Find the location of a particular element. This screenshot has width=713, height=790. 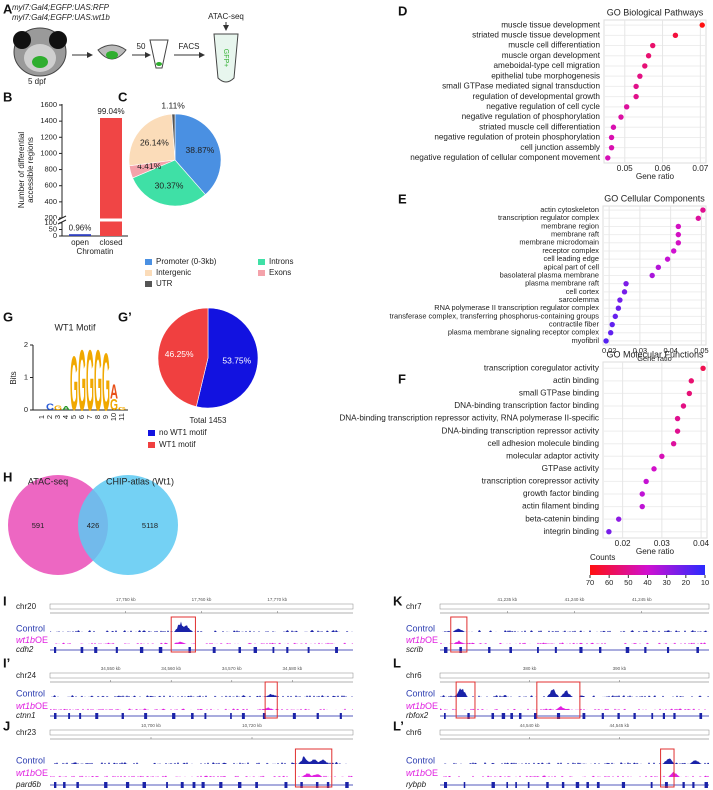

plot-area is located at coordinates (655, 91).